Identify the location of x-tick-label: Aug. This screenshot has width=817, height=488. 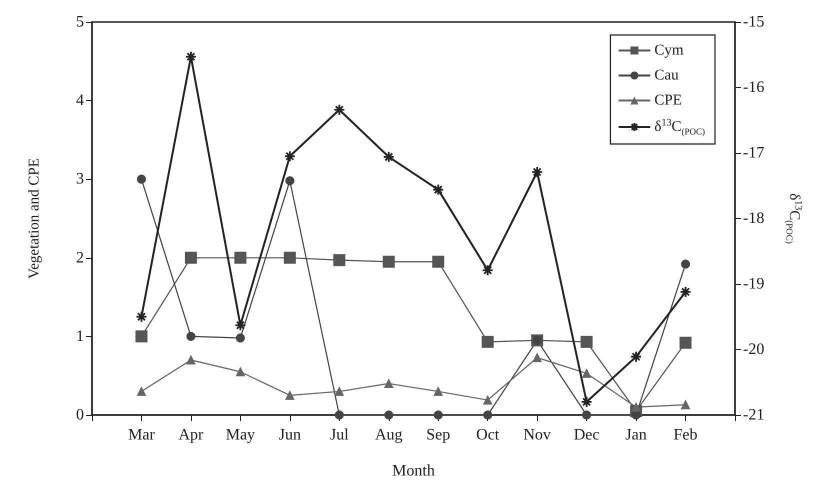
(388, 435).